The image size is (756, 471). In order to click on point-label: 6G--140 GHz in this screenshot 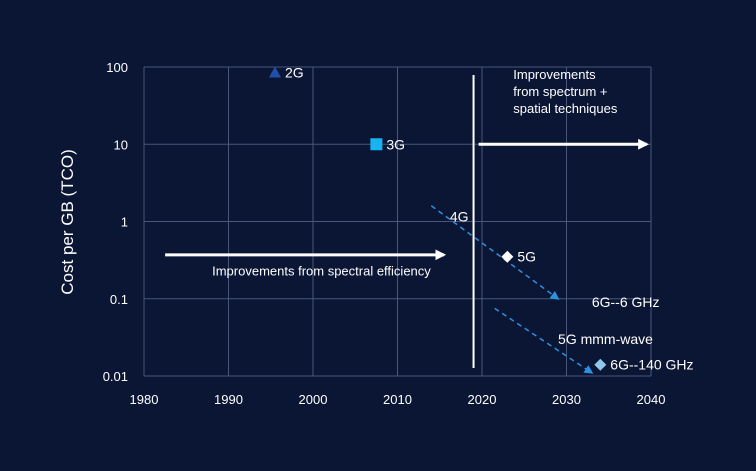, I will do `click(651, 365)`.